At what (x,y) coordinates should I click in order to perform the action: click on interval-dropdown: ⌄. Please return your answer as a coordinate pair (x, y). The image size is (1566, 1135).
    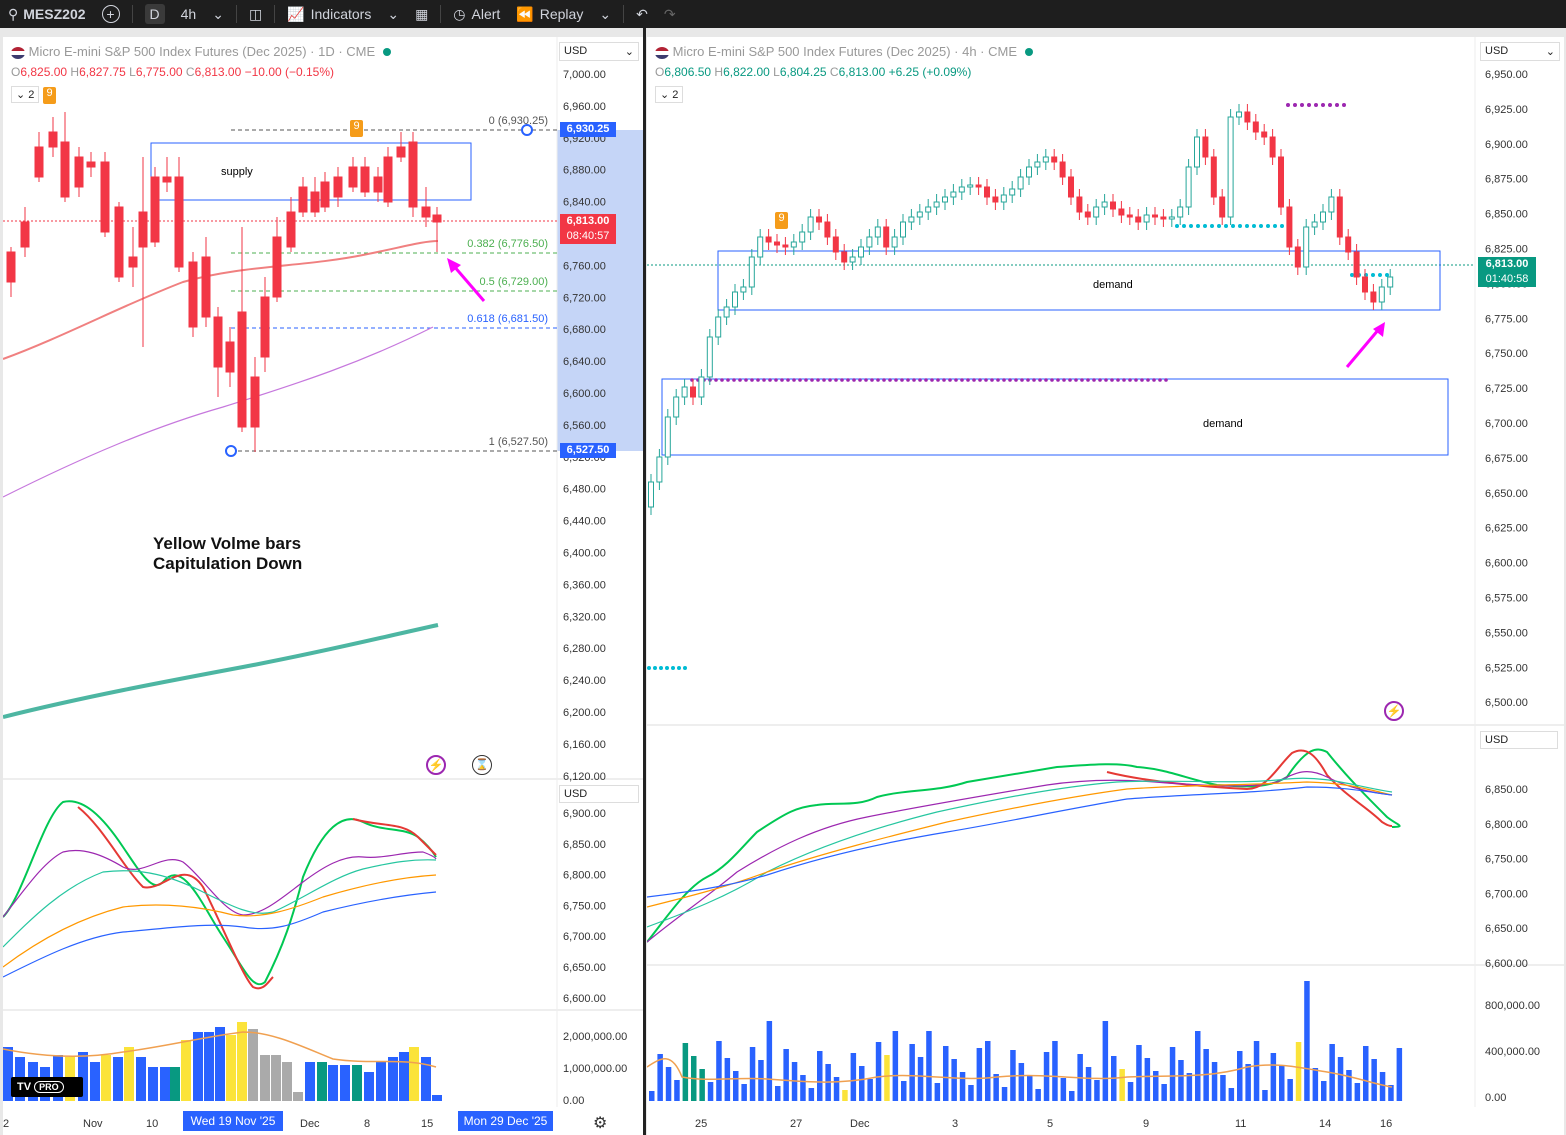
    Looking at the image, I should click on (218, 14).